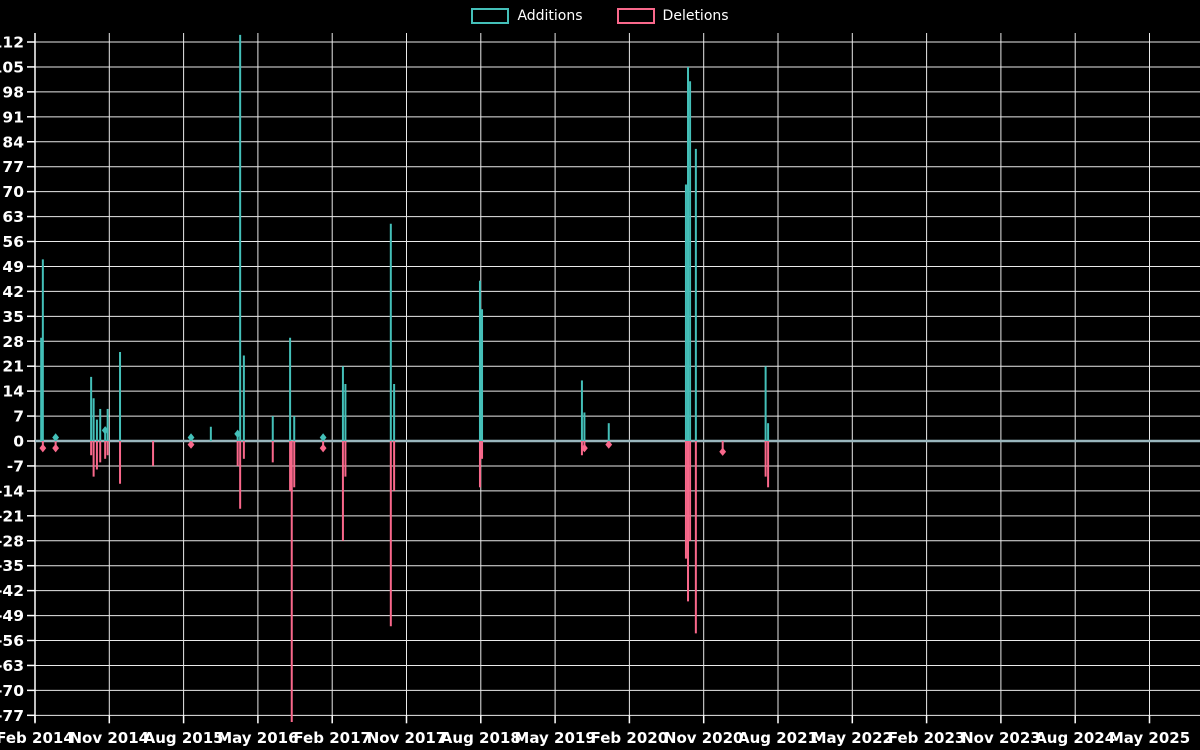  I want to click on legend-label-deletions: Deletions, so click(695, 16).